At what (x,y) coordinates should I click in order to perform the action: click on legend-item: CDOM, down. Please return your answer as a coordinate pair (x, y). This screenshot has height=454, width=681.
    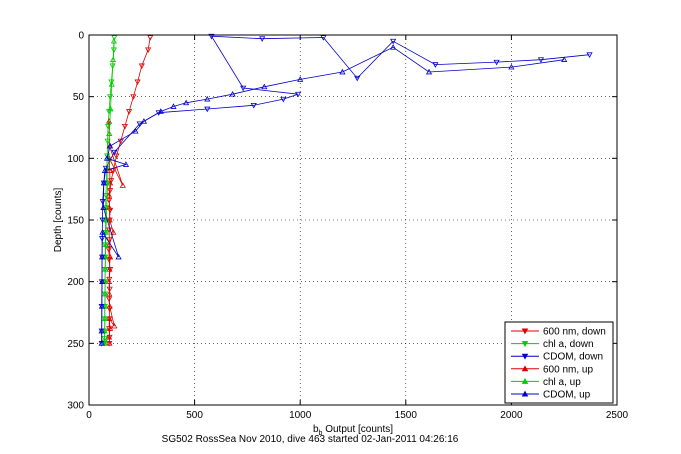
    Looking at the image, I should click on (557, 357).